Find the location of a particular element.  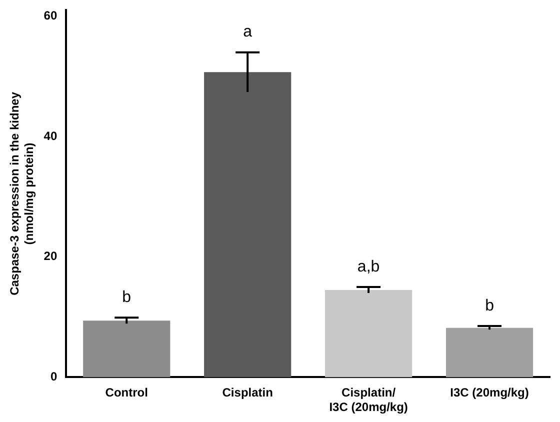

y-tick-label: 60 is located at coordinates (51, 15).